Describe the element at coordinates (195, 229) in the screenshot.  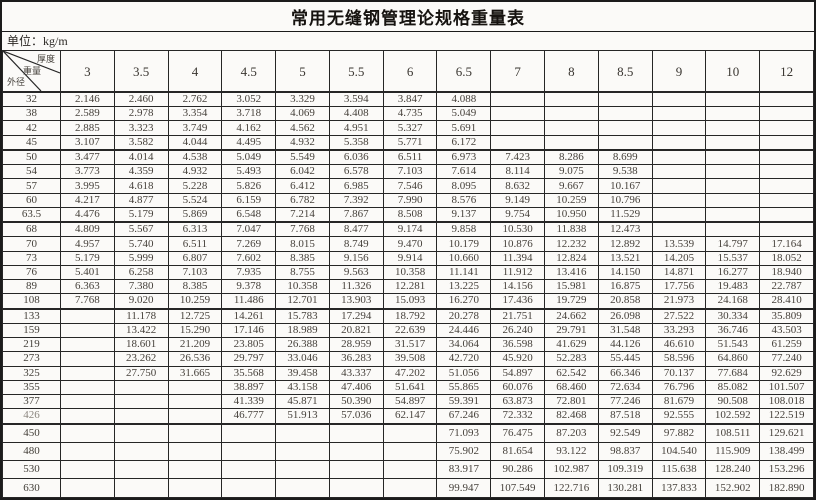
I see `weight-value-cell: 6.313` at that location.